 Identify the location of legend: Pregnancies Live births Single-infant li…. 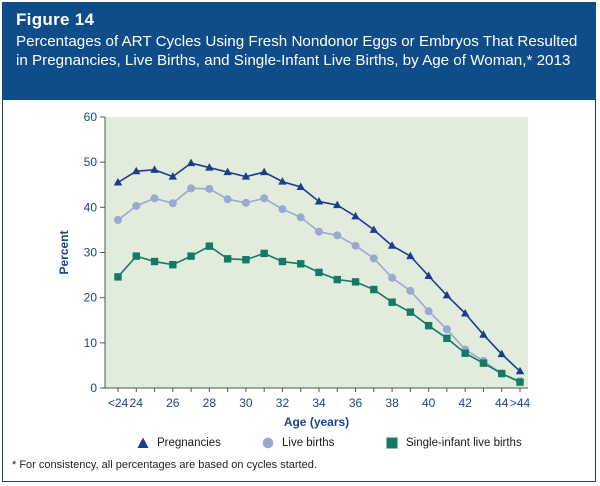
(300, 446).